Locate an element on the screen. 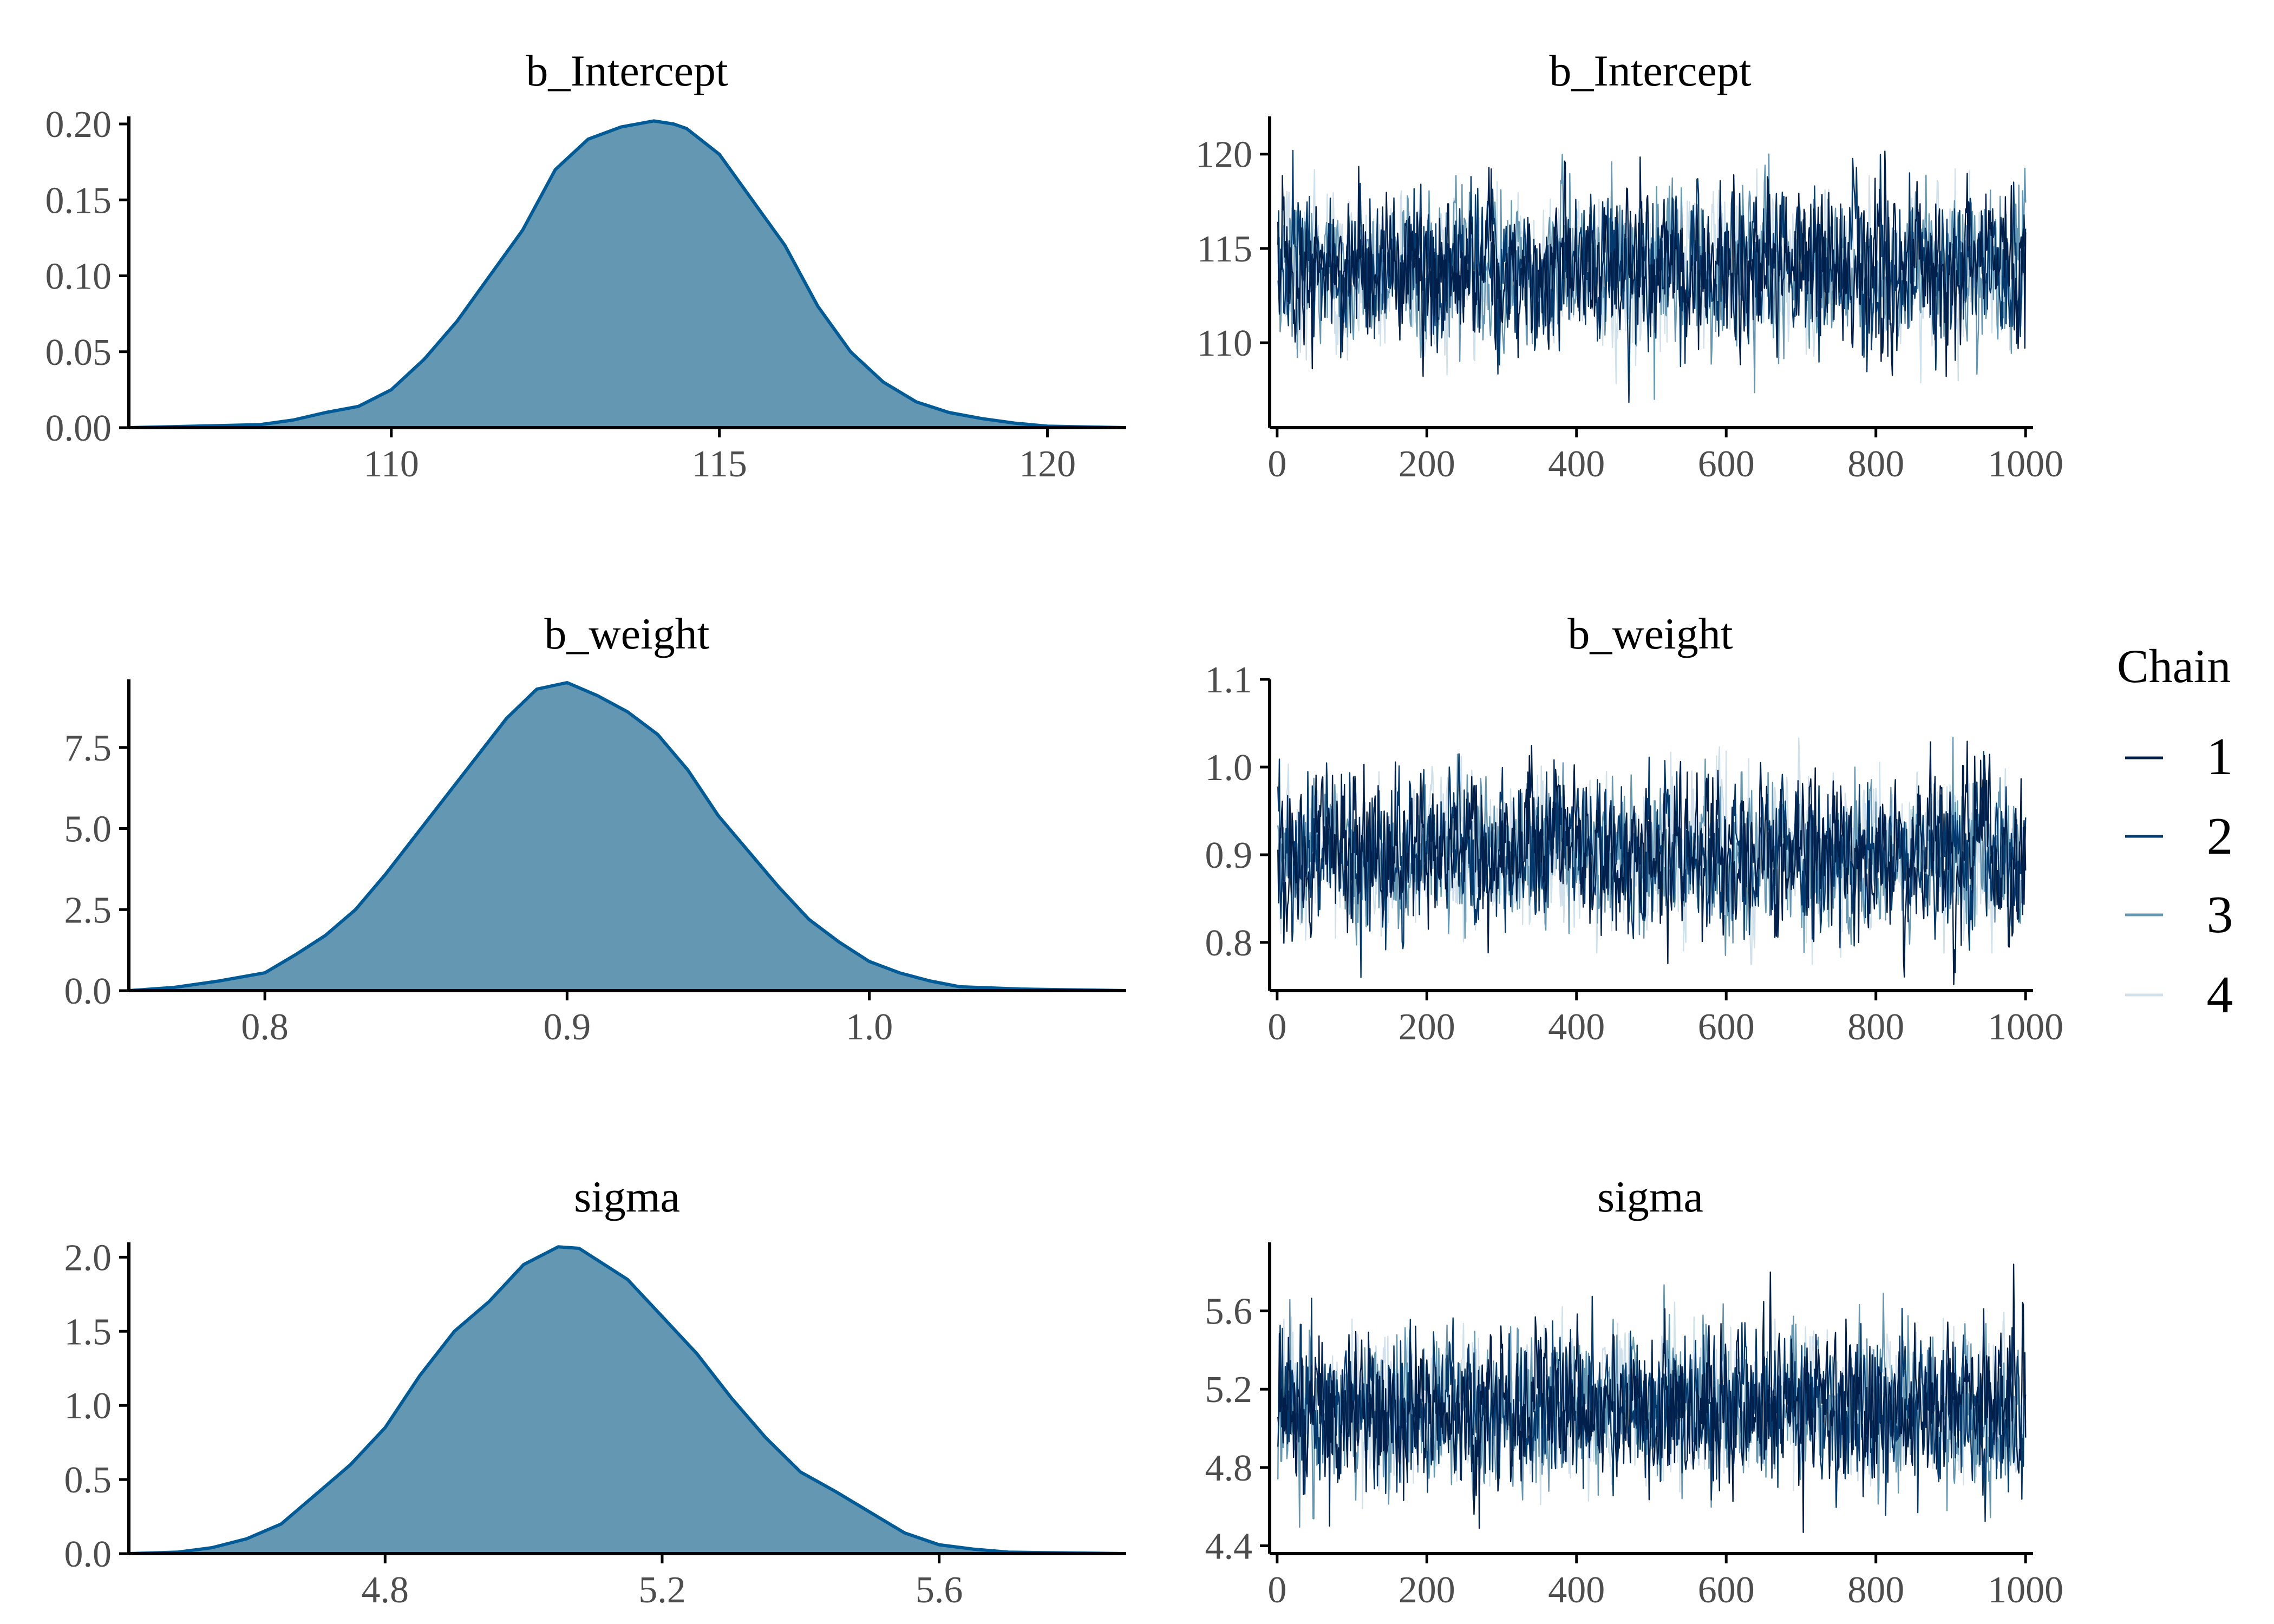 This screenshot has width=2274, height=1624. y-tick-label: 5.0 is located at coordinates (88, 829).